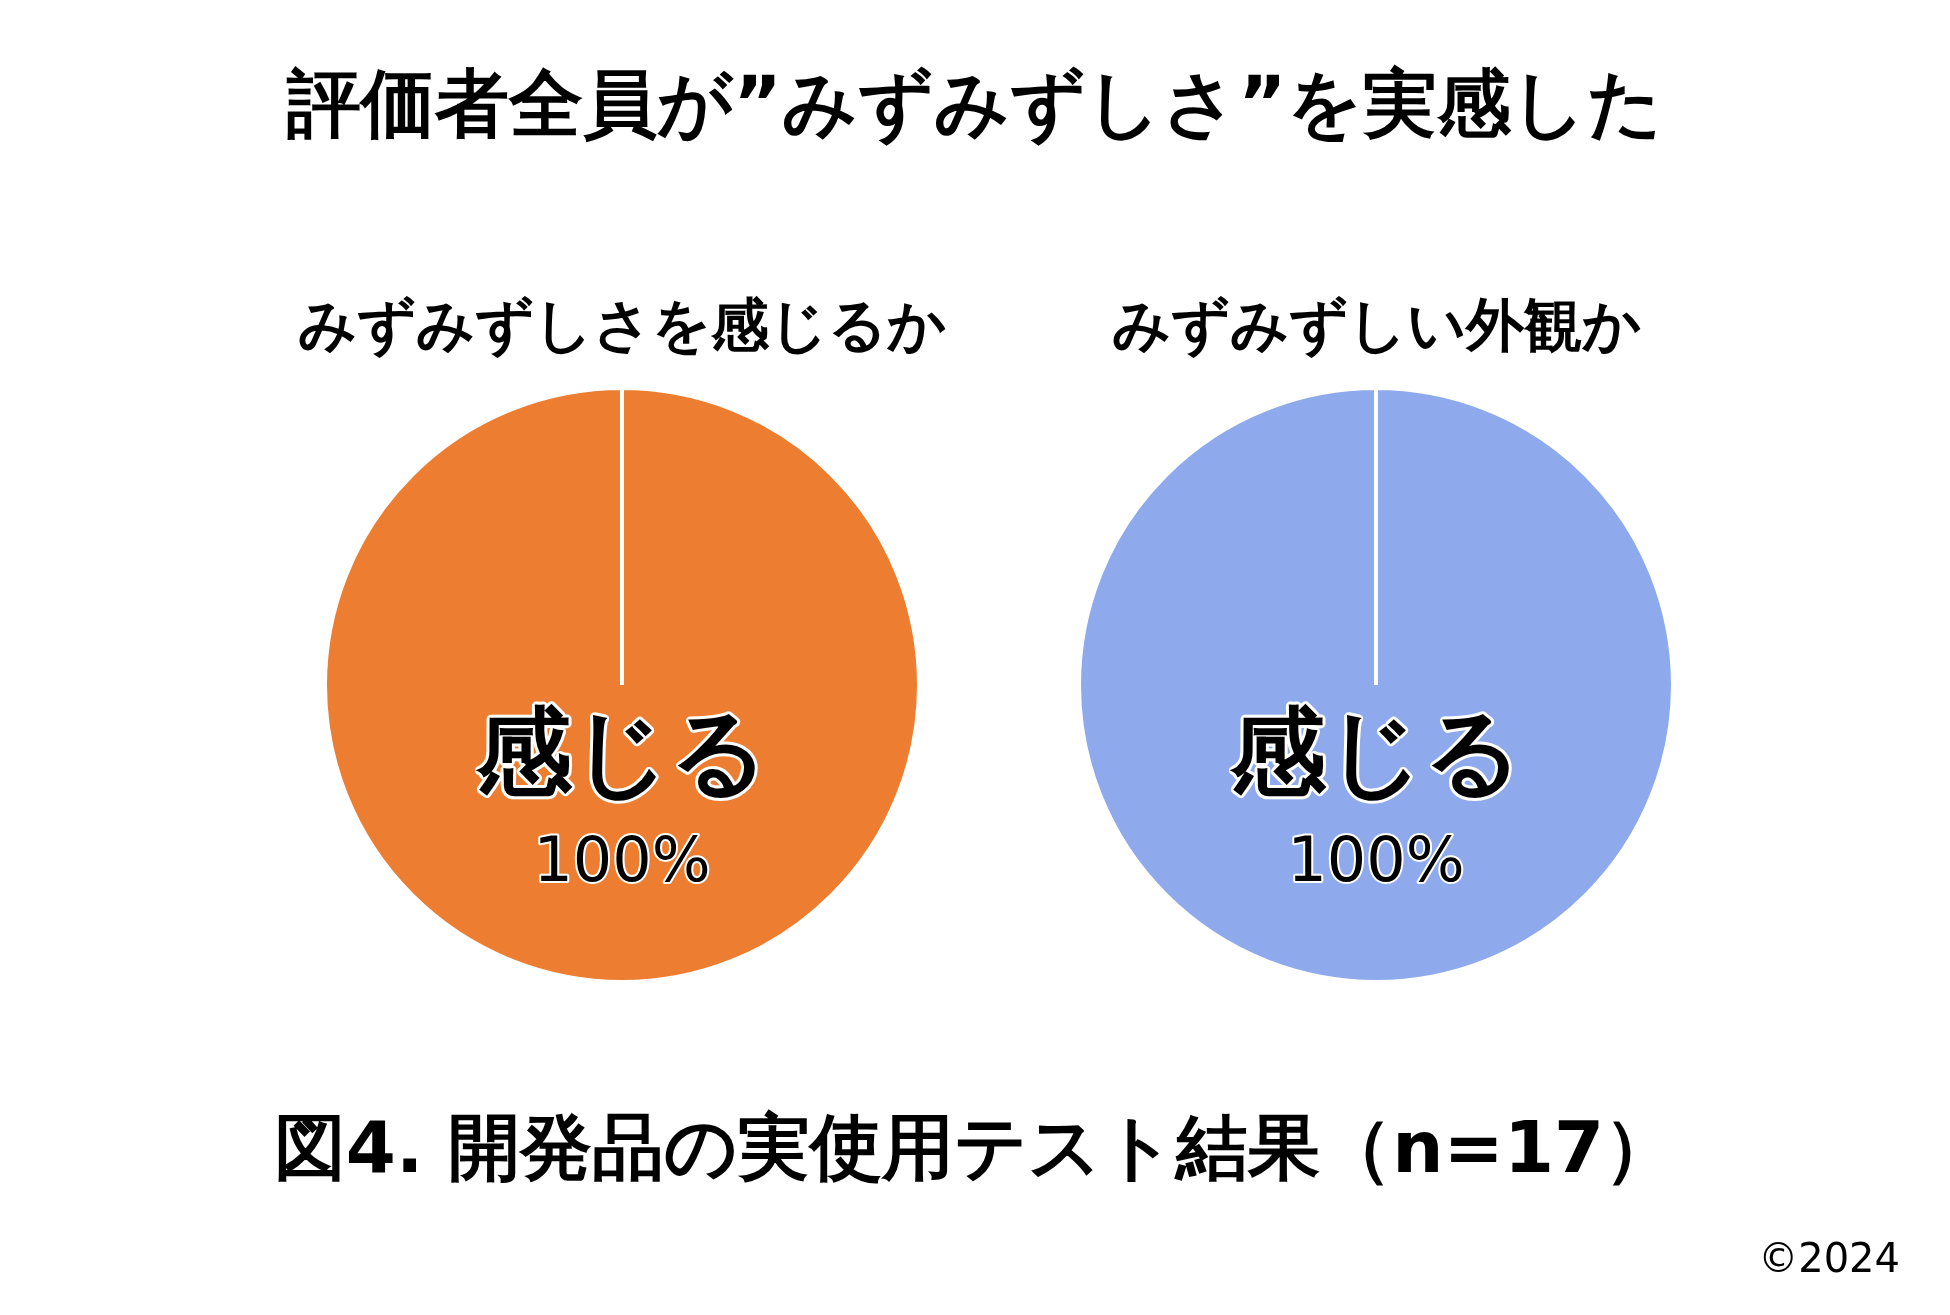  What do you see at coordinates (975, 1147) in the screenshot?
I see `caption: 図4. 開発品の実使用テスト結果（n=17）` at bounding box center [975, 1147].